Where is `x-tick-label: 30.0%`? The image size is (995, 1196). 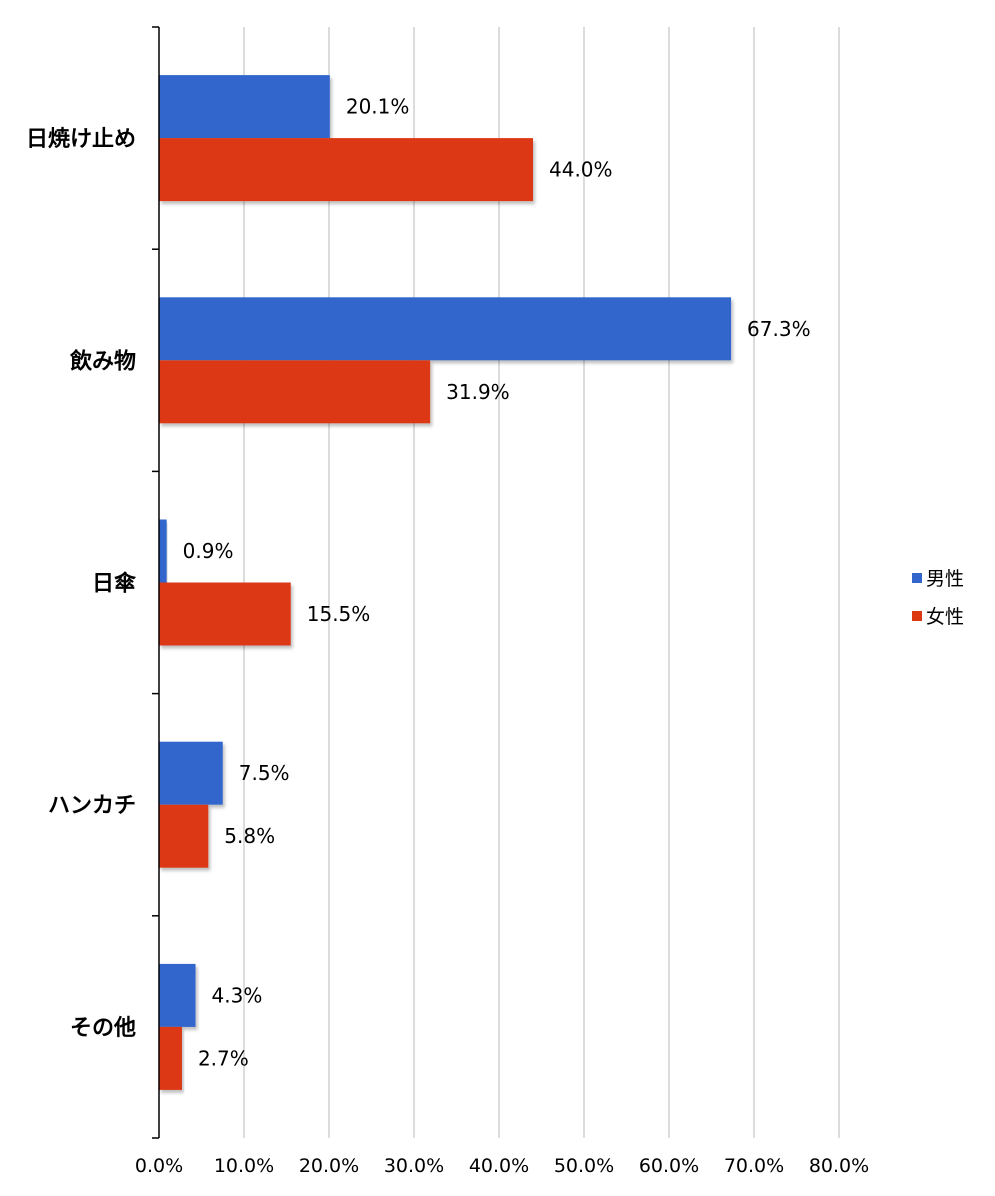
x-tick-label: 30.0% is located at coordinates (414, 1166).